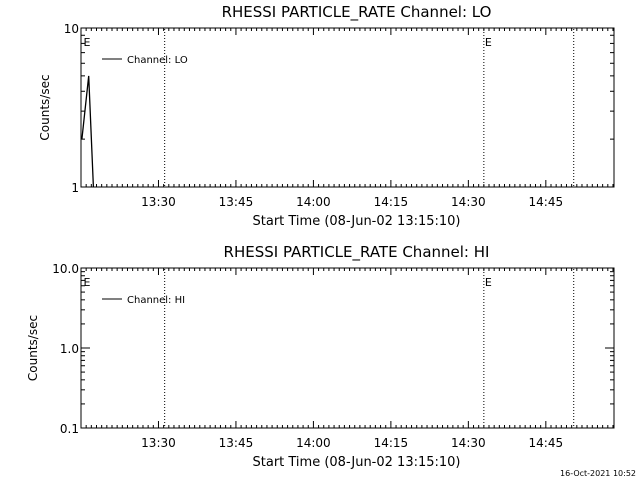 The width and height of the screenshot is (640, 484). Describe the element at coordinates (65, 269) in the screenshot. I see `y-tick-label: 10.0` at that location.